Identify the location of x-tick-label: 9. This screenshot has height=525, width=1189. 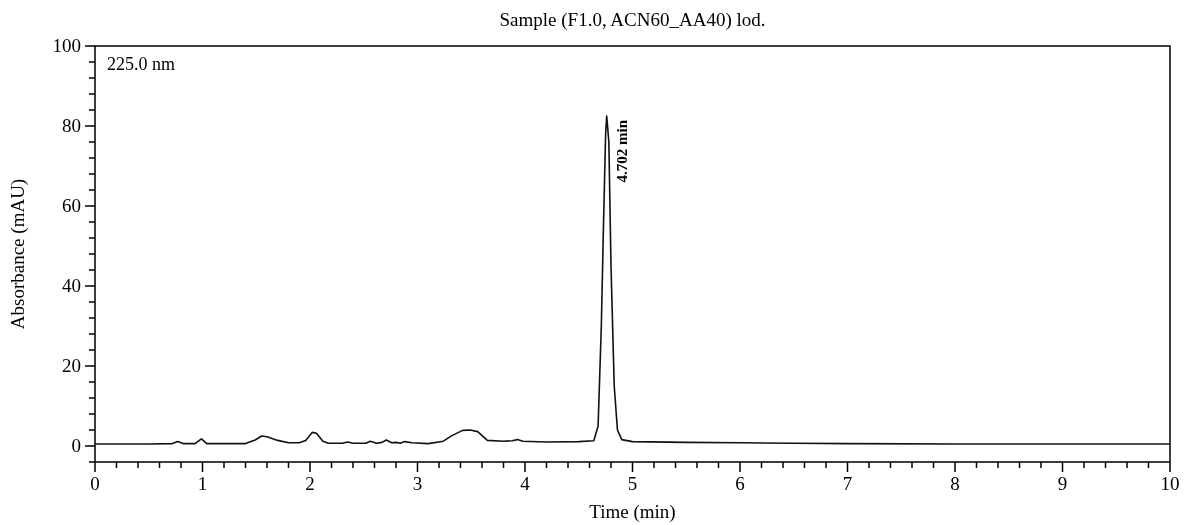
(1062, 483).